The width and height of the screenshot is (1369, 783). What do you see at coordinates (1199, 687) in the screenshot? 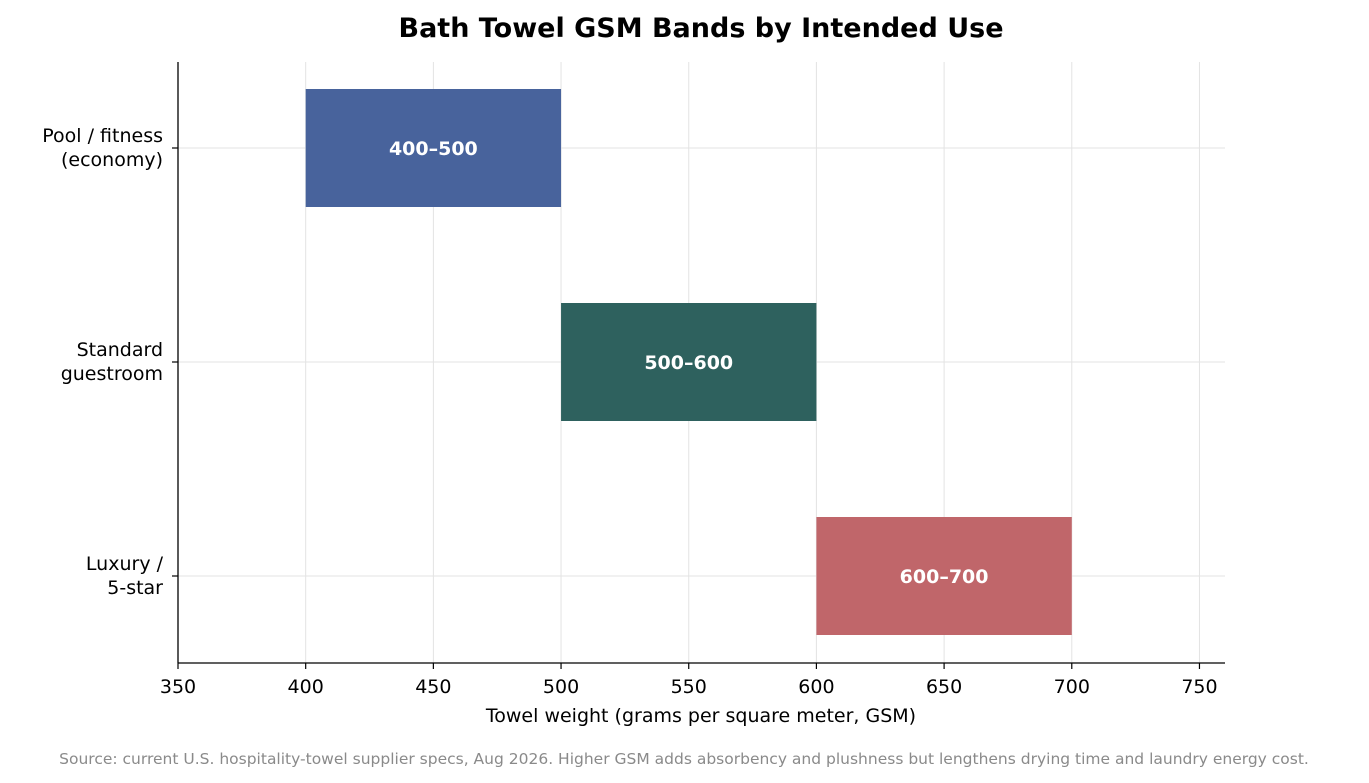
I see `x-tick-label: 750` at bounding box center [1199, 687].